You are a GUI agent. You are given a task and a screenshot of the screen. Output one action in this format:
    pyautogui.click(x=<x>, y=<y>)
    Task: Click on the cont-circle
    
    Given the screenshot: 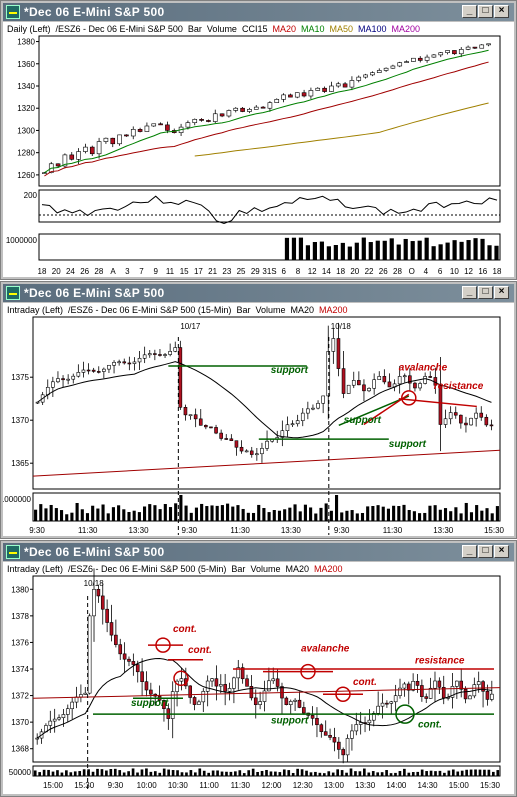 What is the action you would take?
    pyautogui.click(x=163, y=645)
    